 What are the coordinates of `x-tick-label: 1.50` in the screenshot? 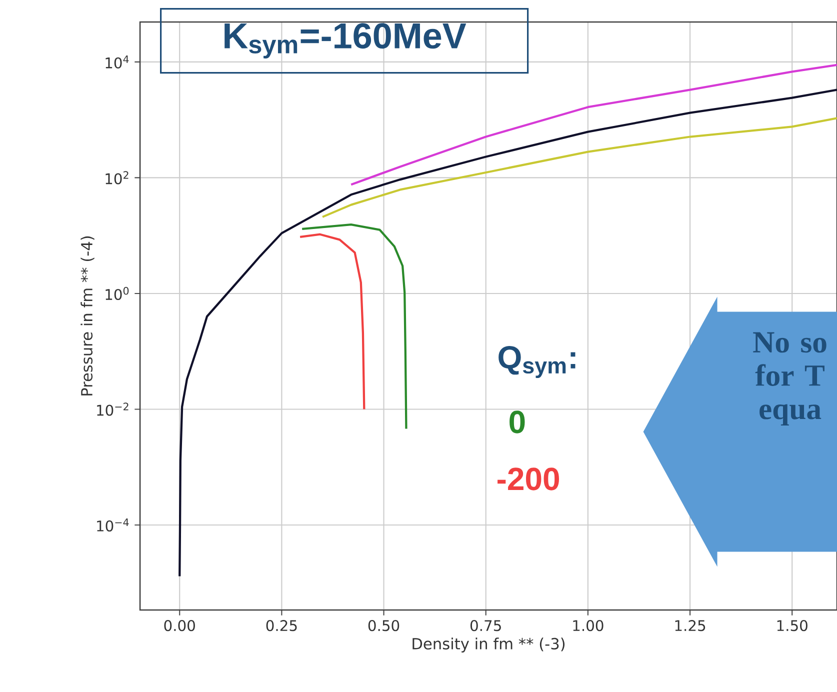 It's located at (792, 626).